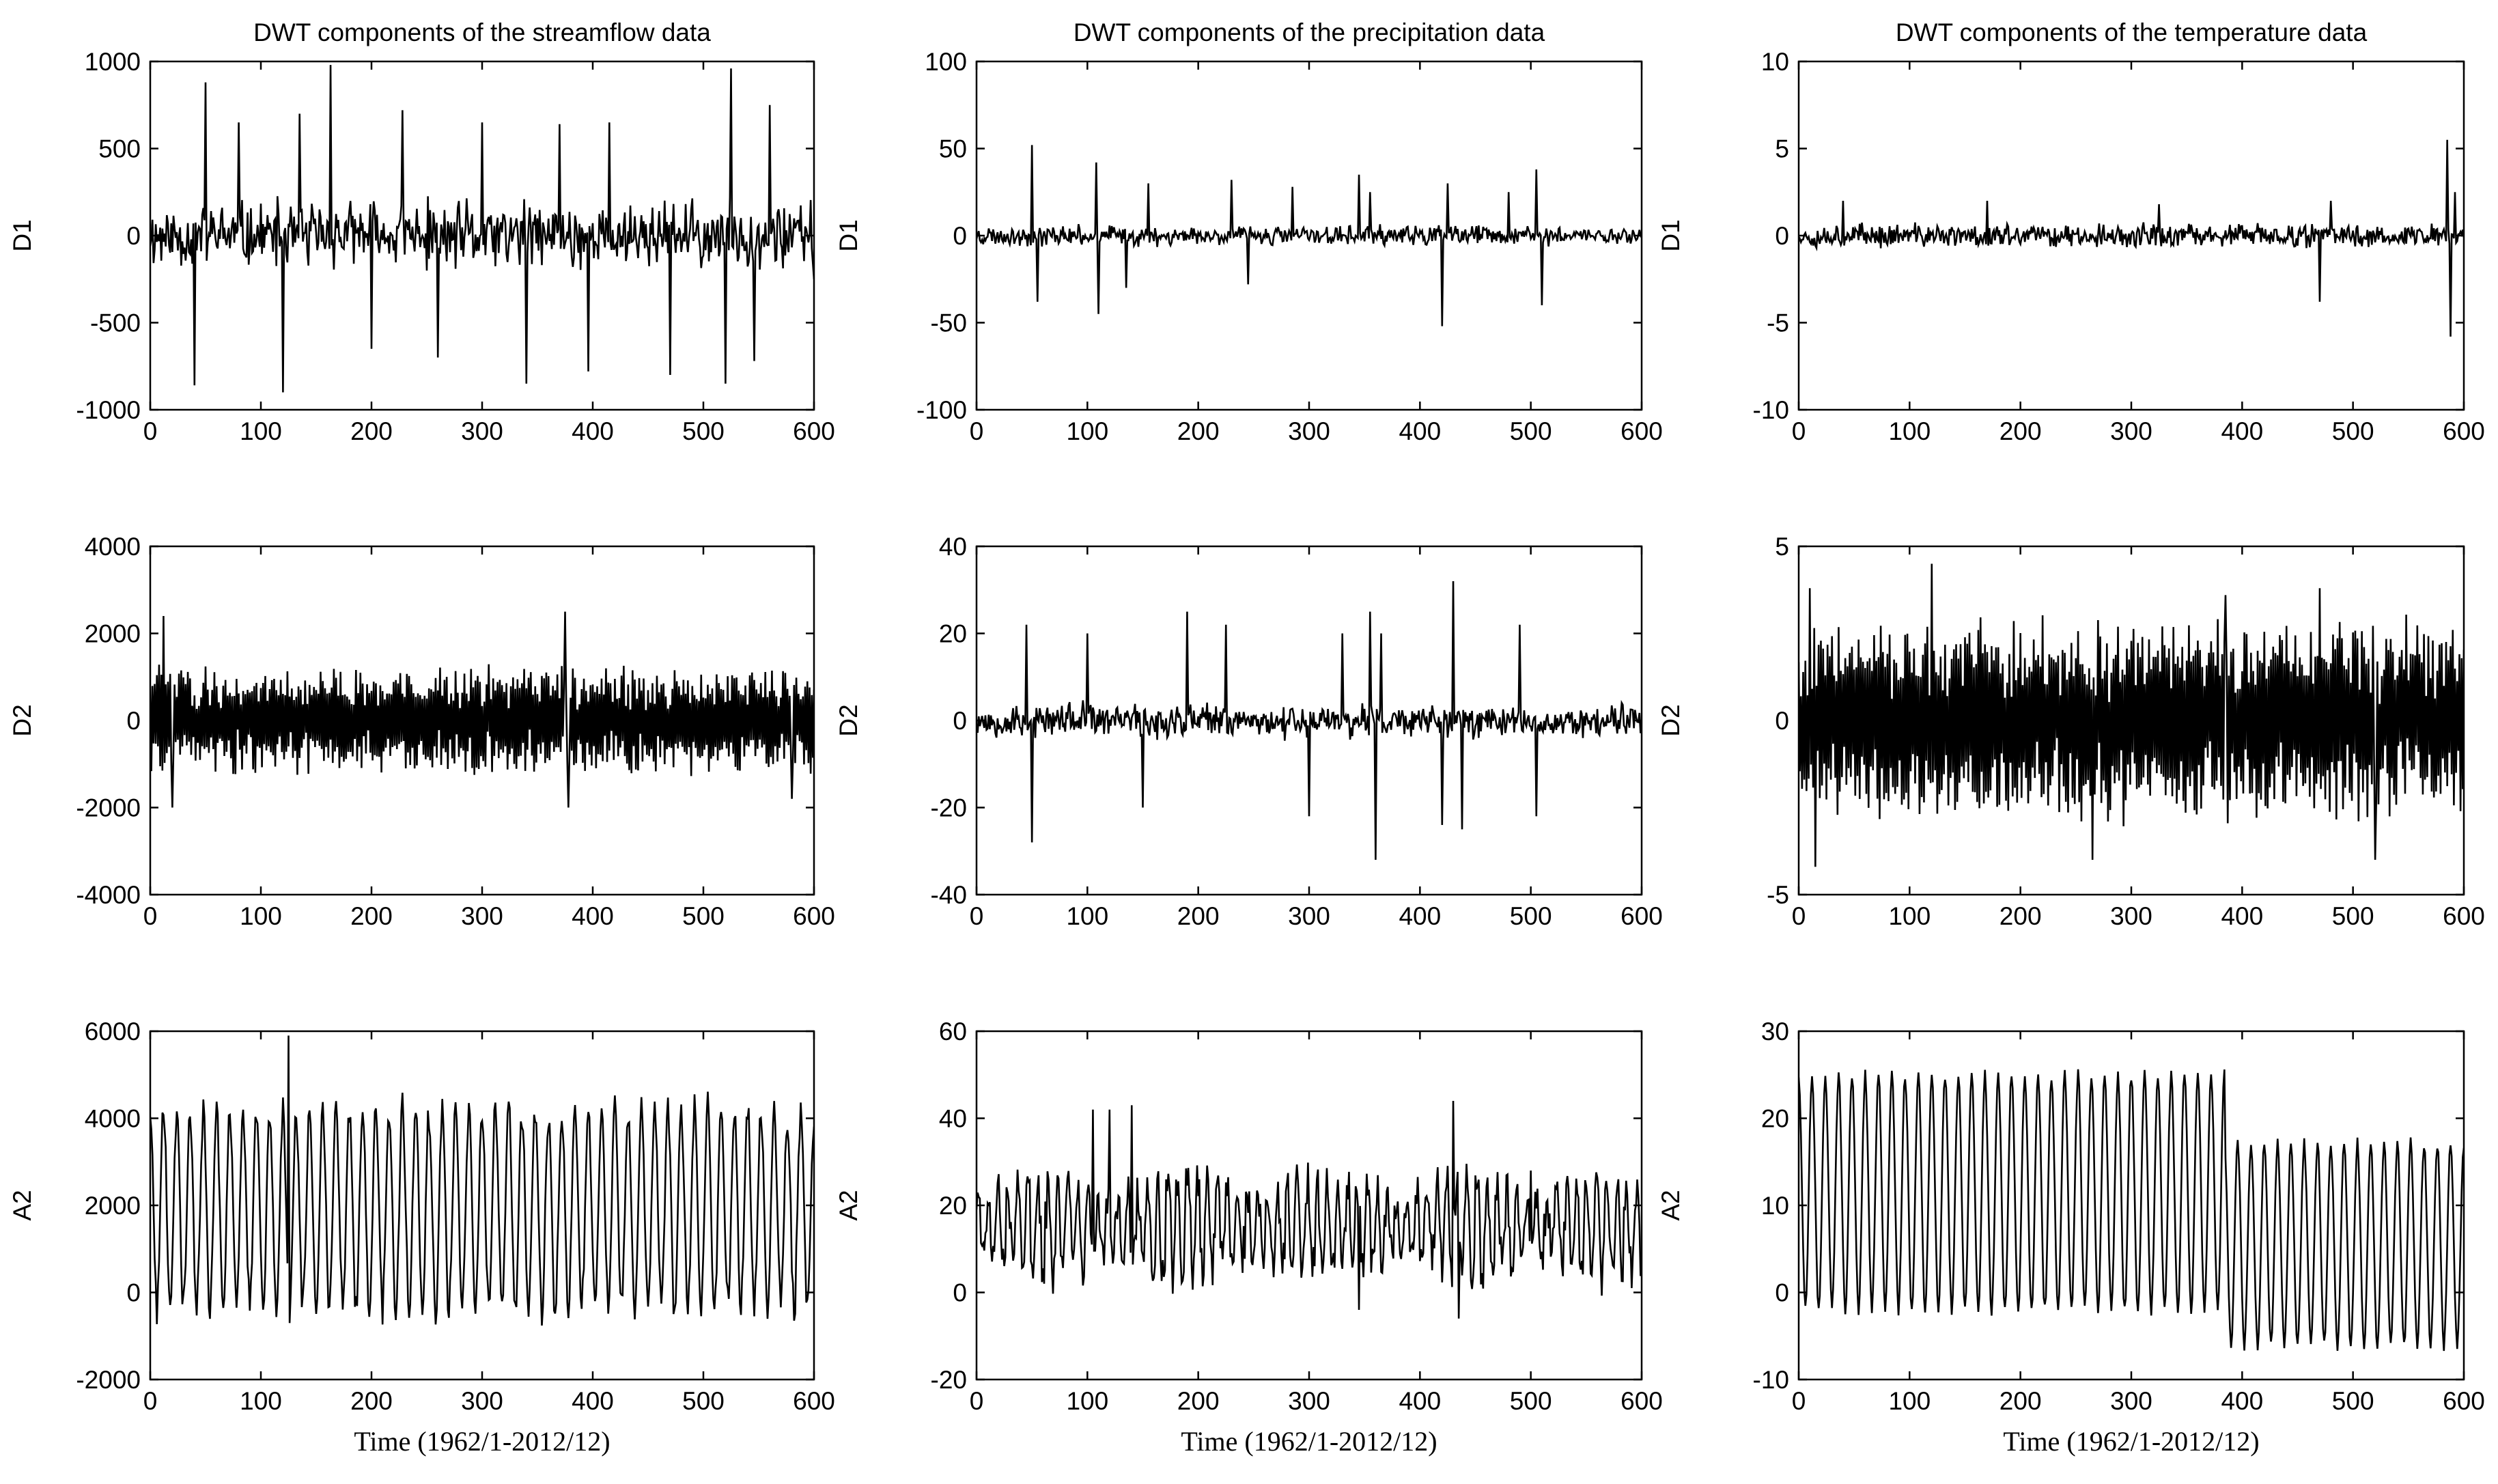 The height and width of the screenshot is (1484, 2498). Describe the element at coordinates (119, 149) in the screenshot. I see `y-tick-label: 500` at that location.